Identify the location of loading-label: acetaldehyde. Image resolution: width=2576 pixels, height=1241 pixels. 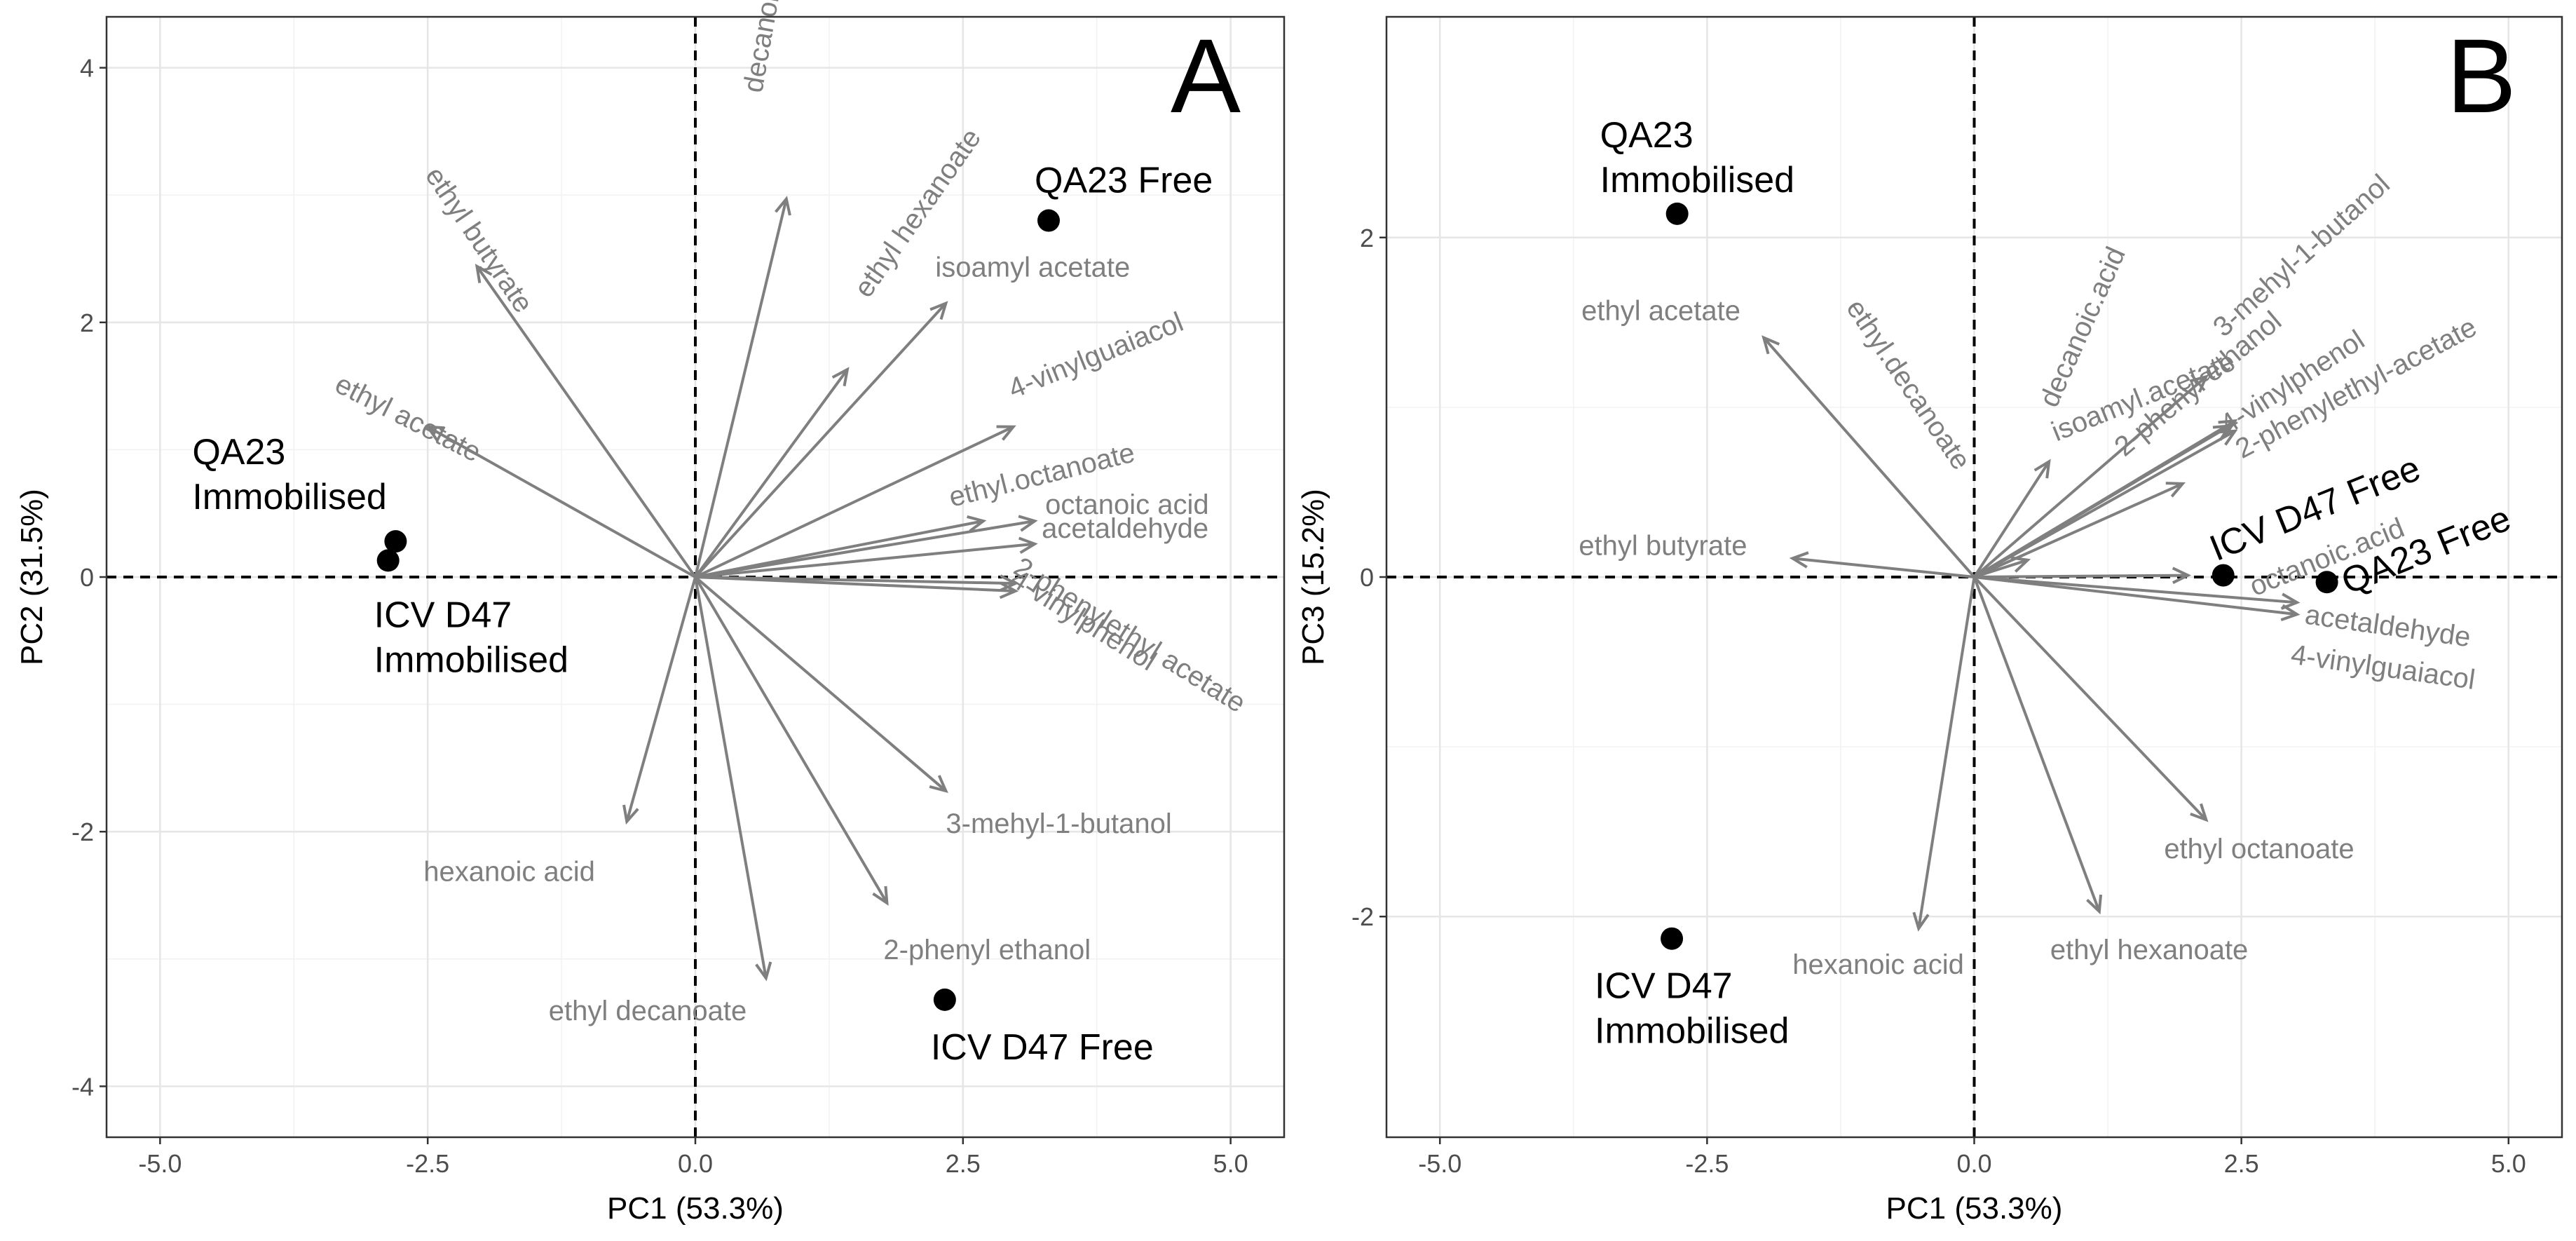
(1125, 528).